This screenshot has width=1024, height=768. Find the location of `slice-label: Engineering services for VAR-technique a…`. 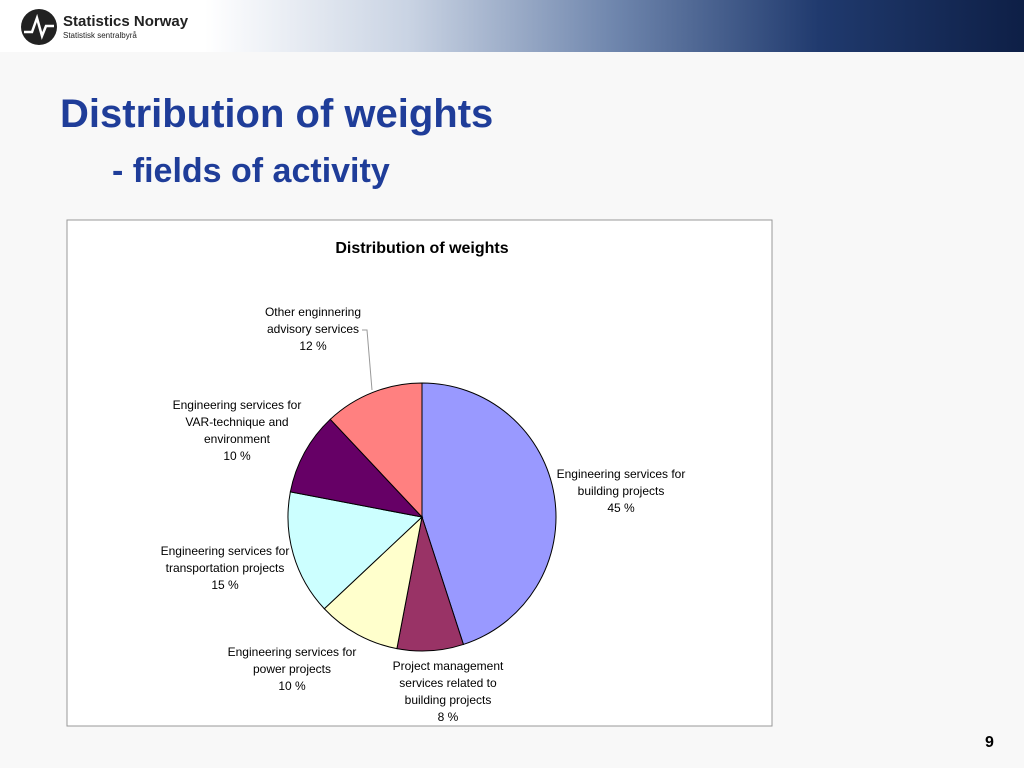

slice-label: Engineering services for VAR-technique a… is located at coordinates (237, 431).